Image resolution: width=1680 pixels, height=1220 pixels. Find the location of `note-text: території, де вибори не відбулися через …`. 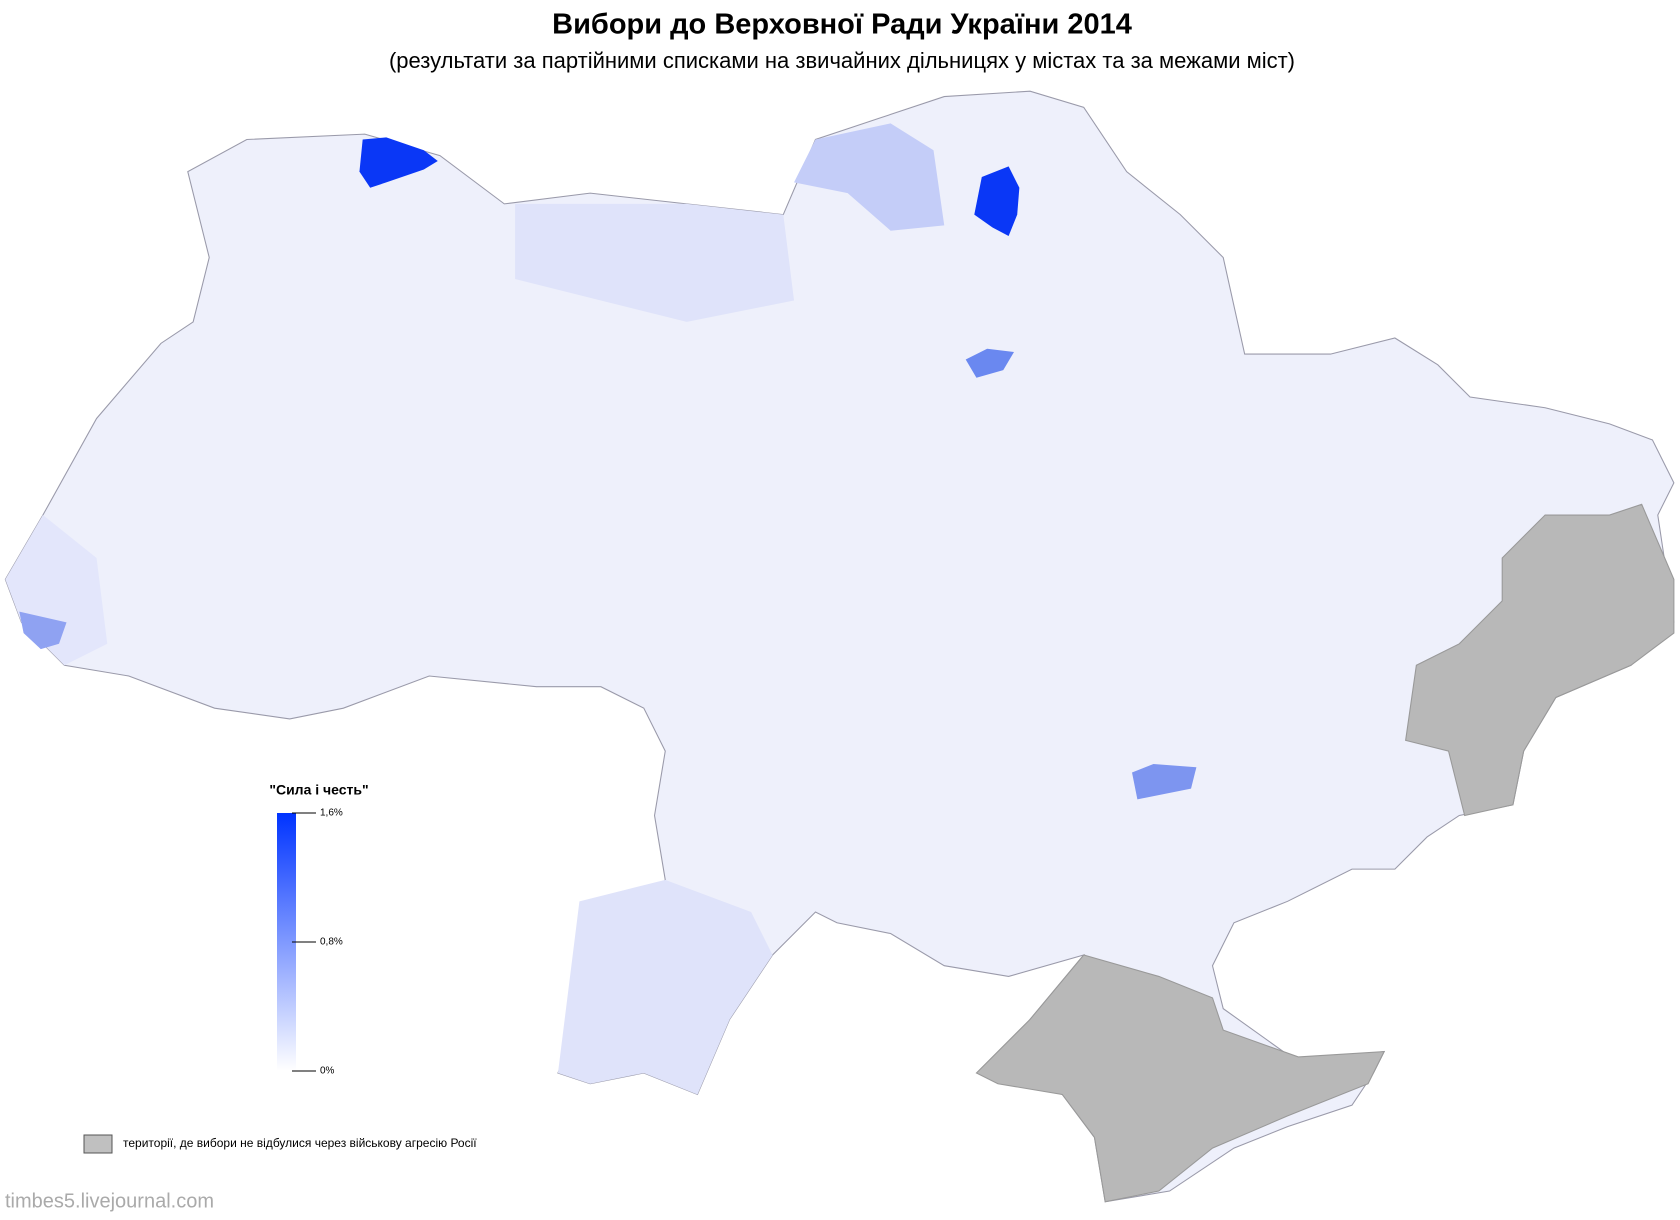

note-text: території, де вибори не відбулися через … is located at coordinates (300, 1143).